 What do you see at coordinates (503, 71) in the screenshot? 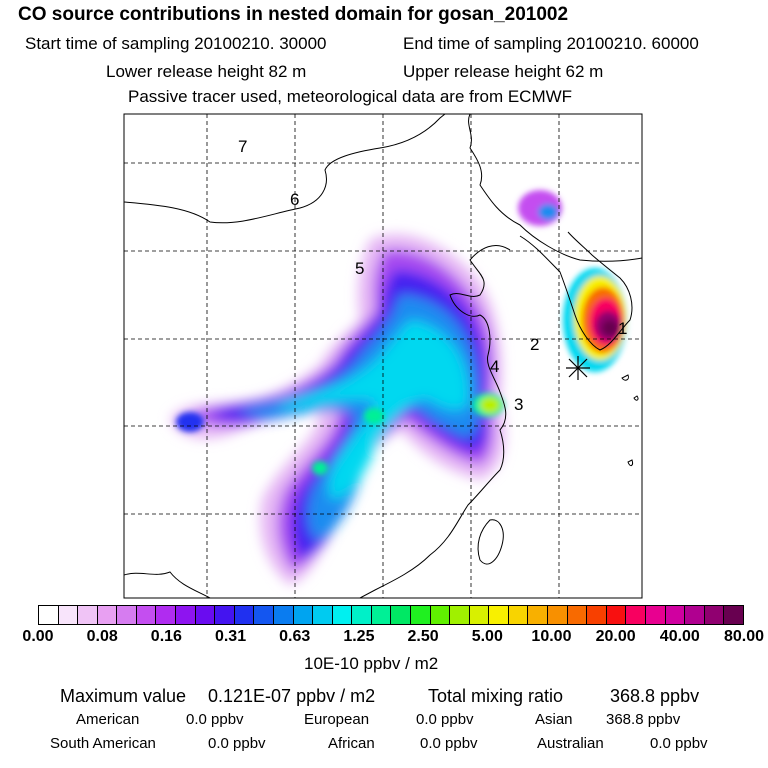
I see `upper-release-height-label: Upper release height 62 m` at bounding box center [503, 71].